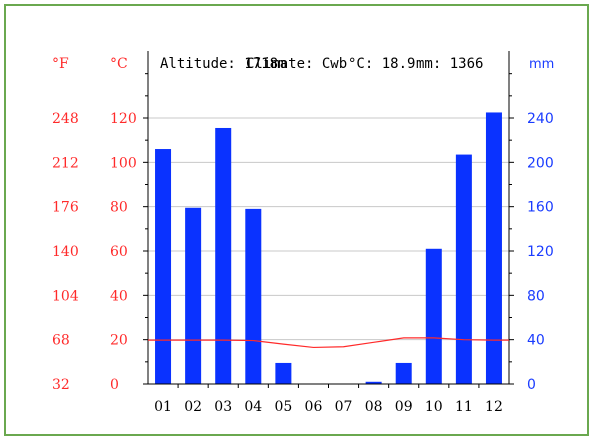 The height and width of the screenshot is (441, 595). Describe the element at coordinates (123, 119) in the screenshot. I see `celsius-tick-label: 120` at that location.